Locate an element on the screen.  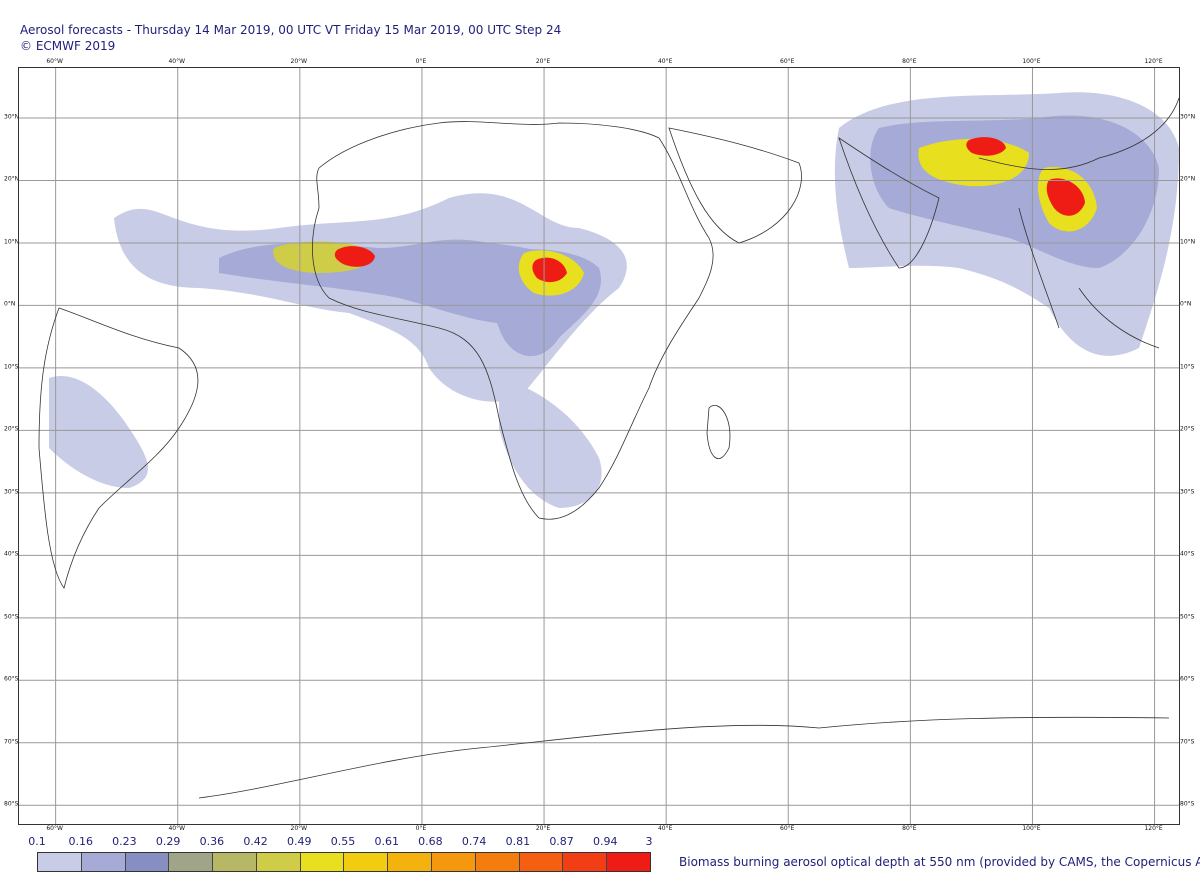
colorbar-level-label: 0.87 is located at coordinates (561, 841).